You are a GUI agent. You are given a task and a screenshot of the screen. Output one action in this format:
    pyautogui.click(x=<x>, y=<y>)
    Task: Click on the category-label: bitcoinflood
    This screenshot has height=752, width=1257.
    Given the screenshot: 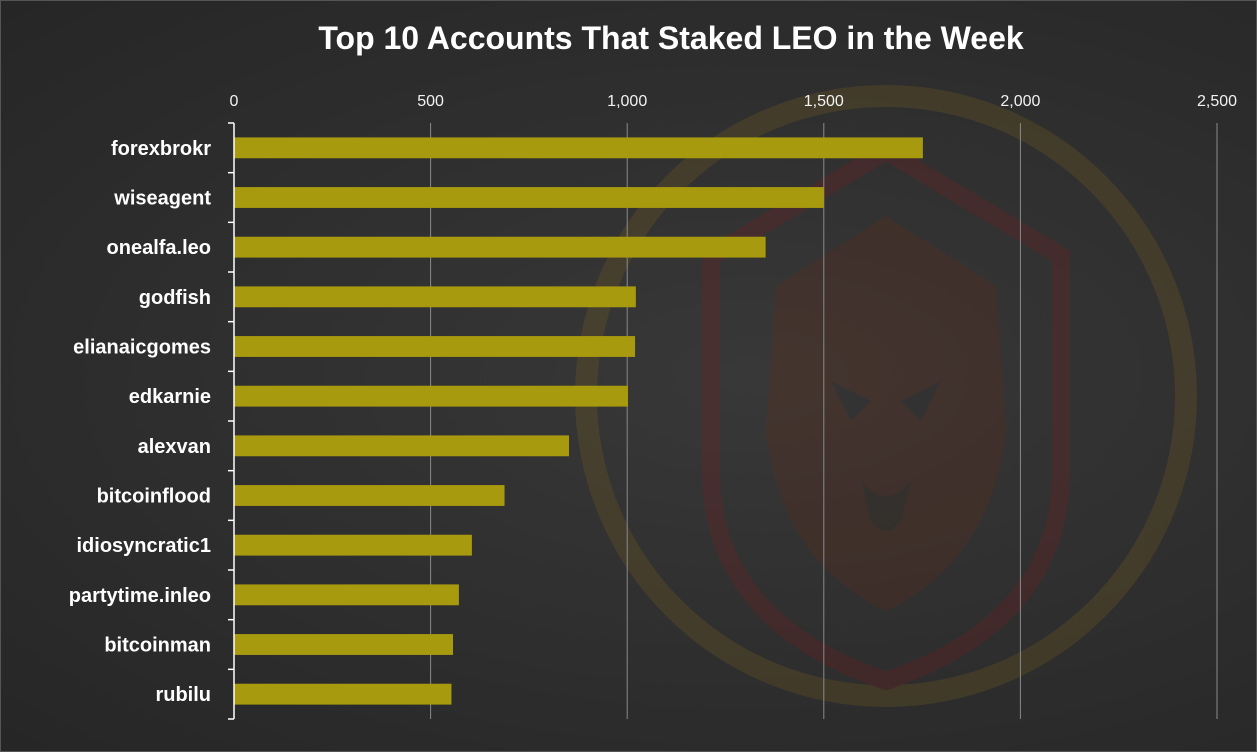 What is the action you would take?
    pyautogui.click(x=154, y=497)
    